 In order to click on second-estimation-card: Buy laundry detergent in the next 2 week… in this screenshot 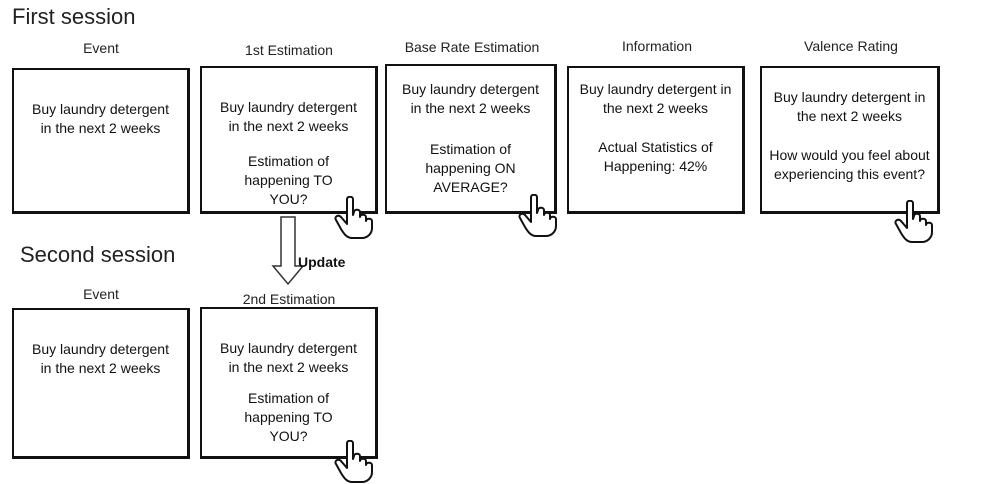, I will do `click(289, 383)`.